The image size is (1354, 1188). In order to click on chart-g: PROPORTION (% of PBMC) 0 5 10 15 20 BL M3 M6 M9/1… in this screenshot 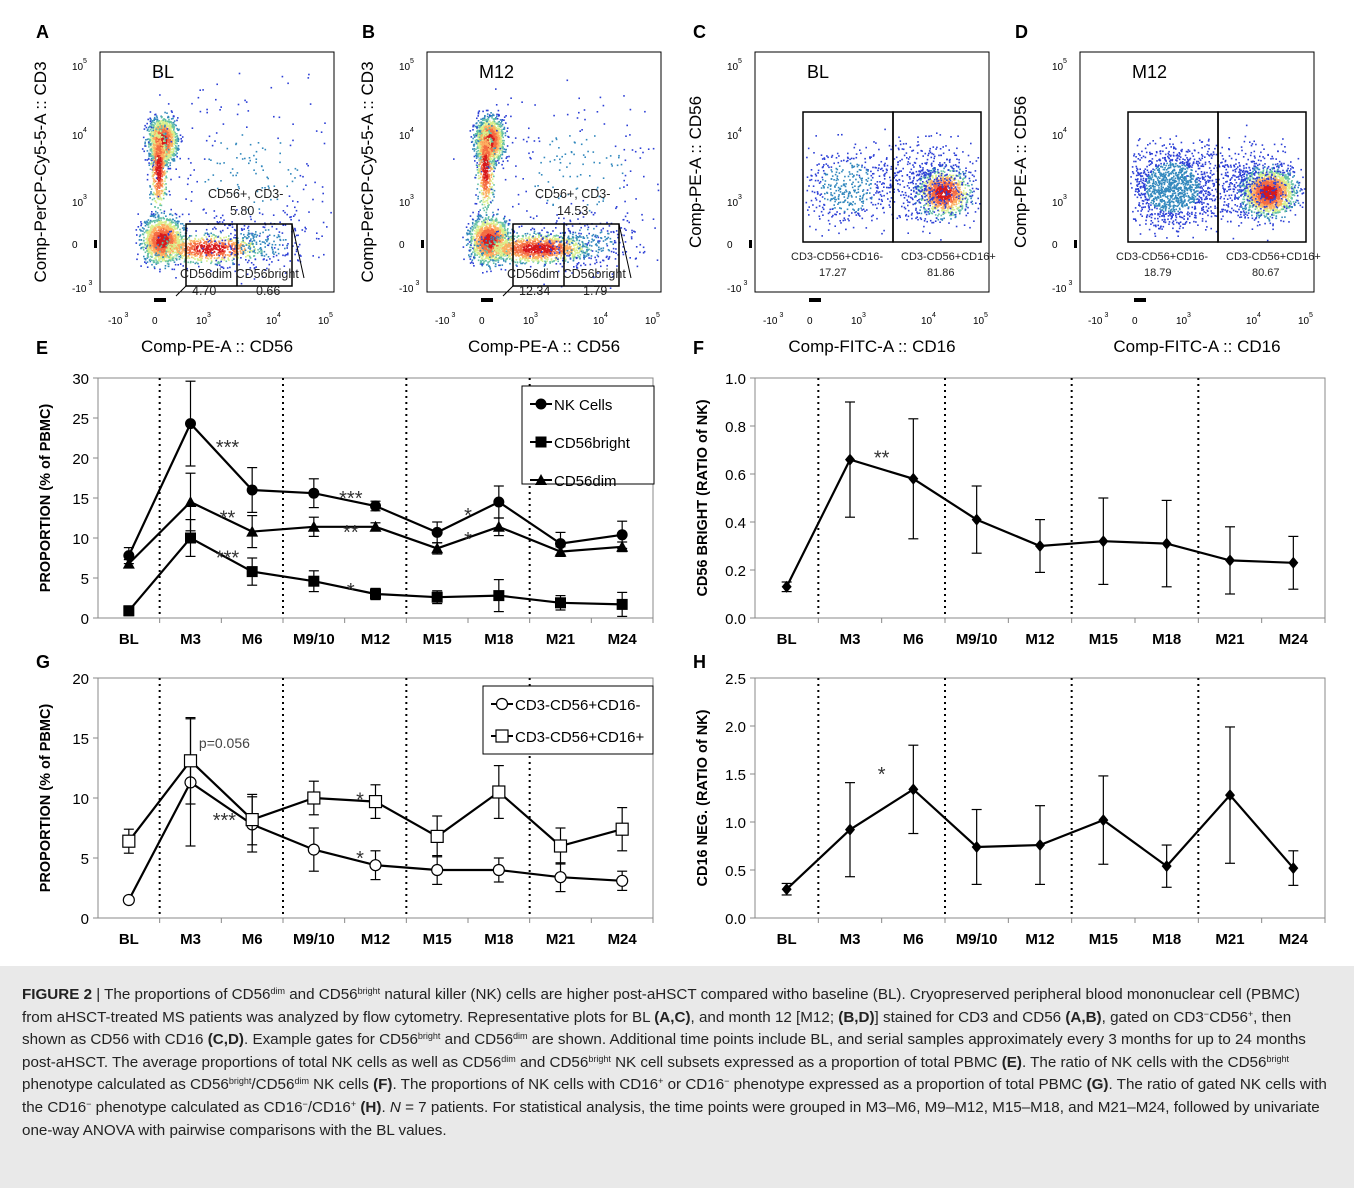, I will do `click(346, 809)`.